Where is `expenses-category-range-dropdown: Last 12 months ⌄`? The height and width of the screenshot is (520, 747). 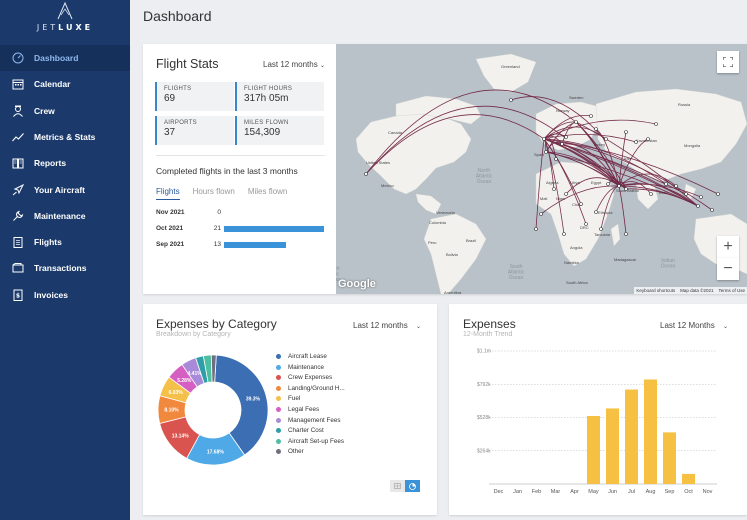 expenses-category-range-dropdown: Last 12 months ⌄ is located at coordinates (387, 325).